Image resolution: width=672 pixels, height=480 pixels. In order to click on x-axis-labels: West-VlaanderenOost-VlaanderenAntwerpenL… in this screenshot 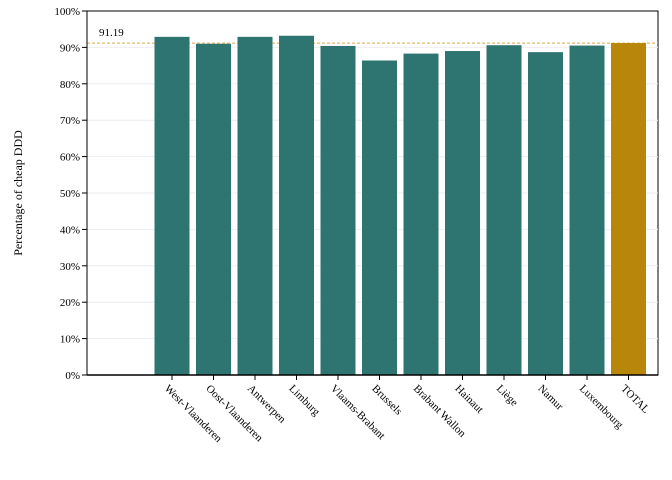, I will do `click(407, 410)`.